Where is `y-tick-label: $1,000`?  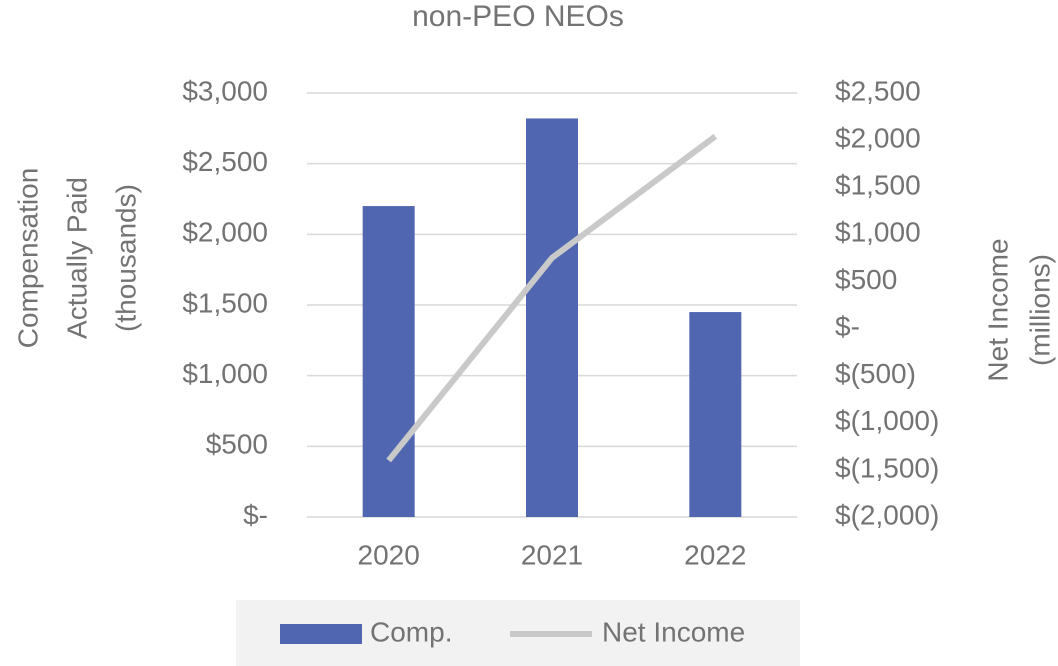
y-tick-label: $1,000 is located at coordinates (225, 373).